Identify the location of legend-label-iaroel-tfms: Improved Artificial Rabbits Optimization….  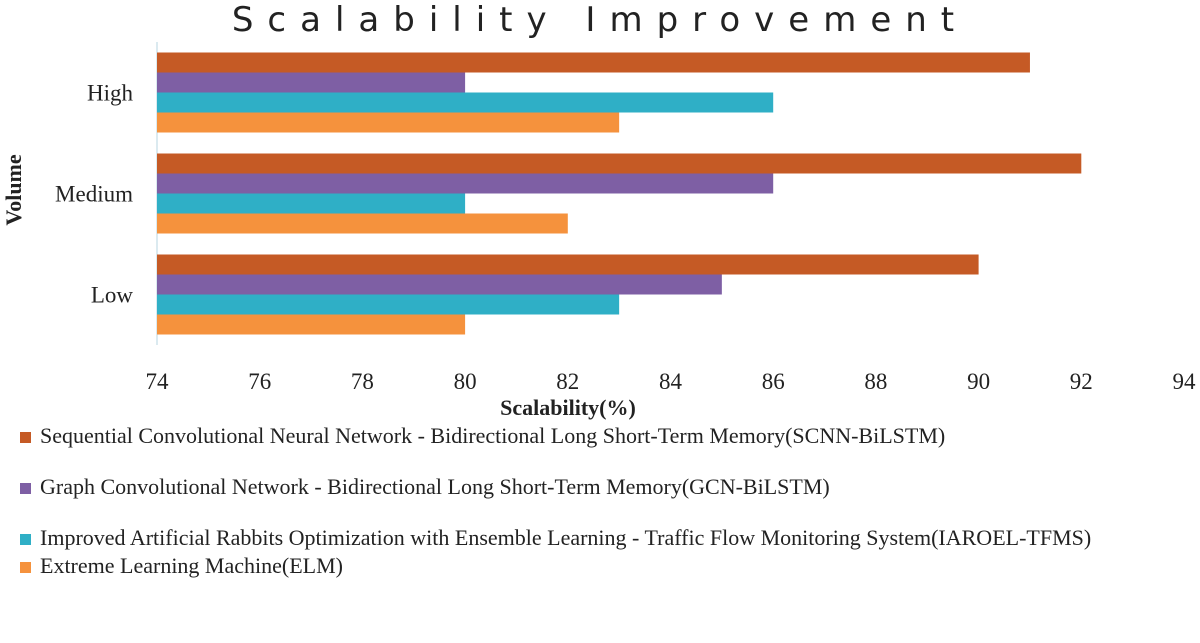
(566, 537).